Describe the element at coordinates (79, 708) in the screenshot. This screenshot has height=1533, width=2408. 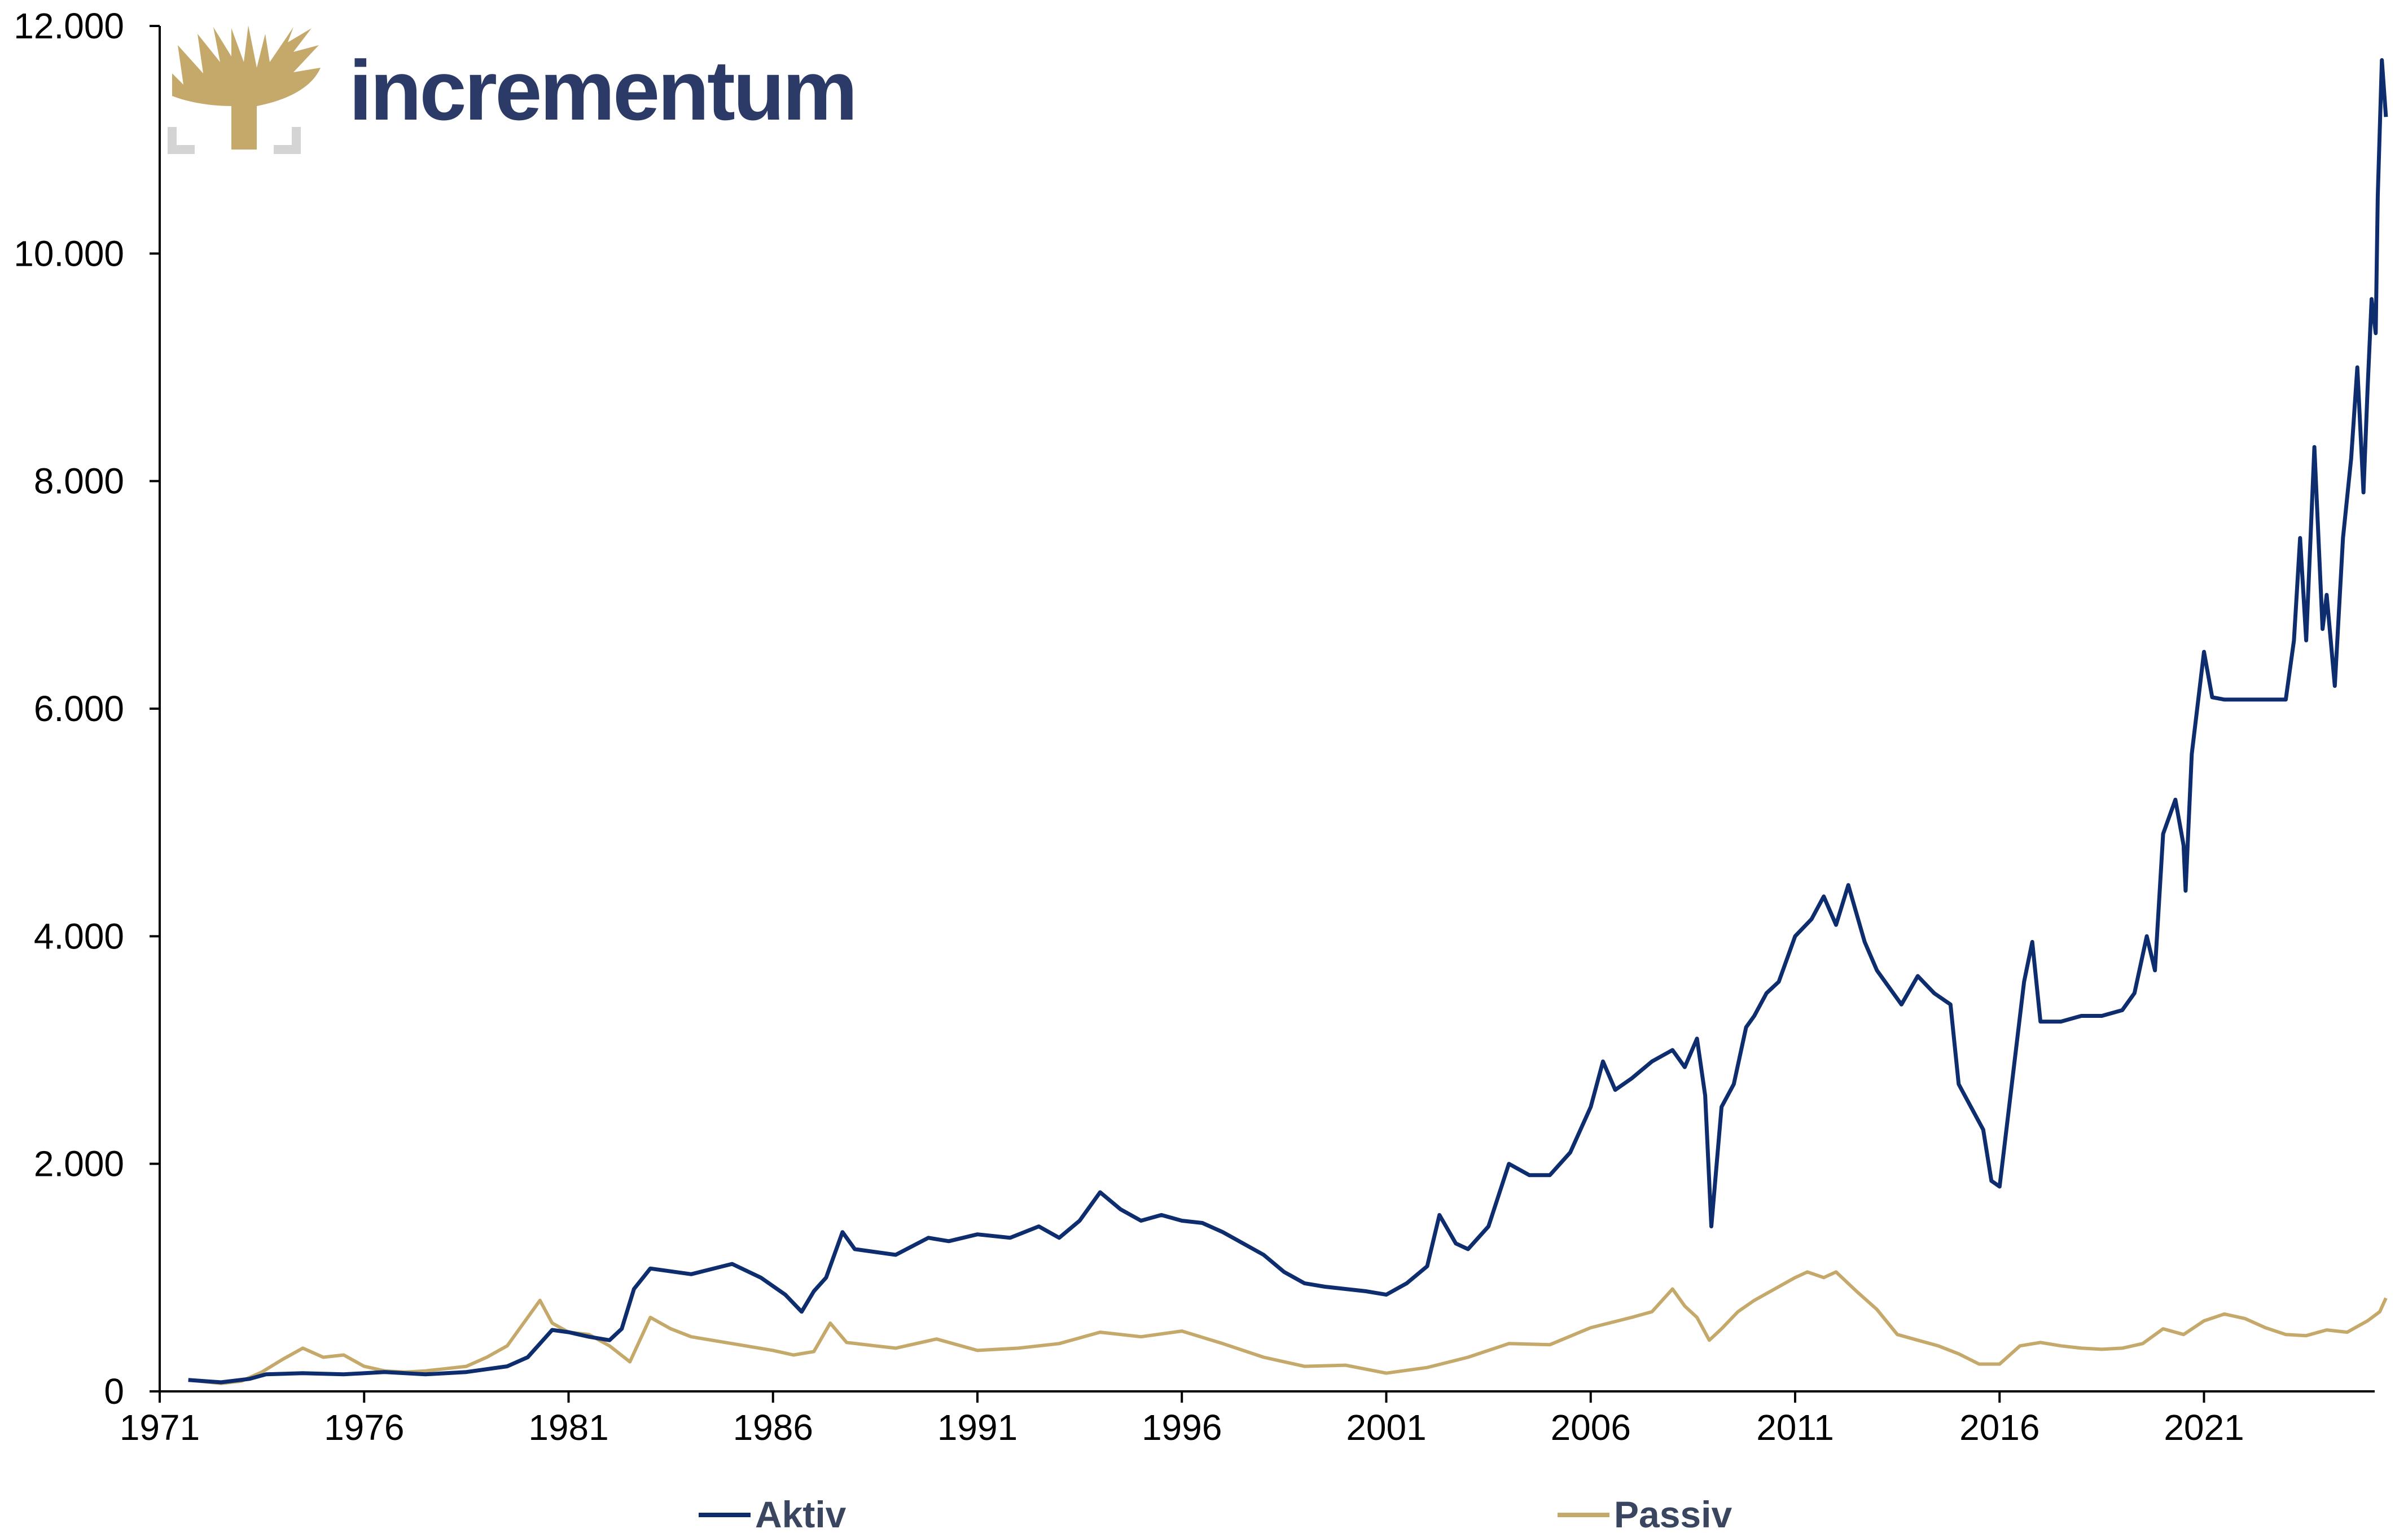
I see `y-tick-label: 6.000` at that location.